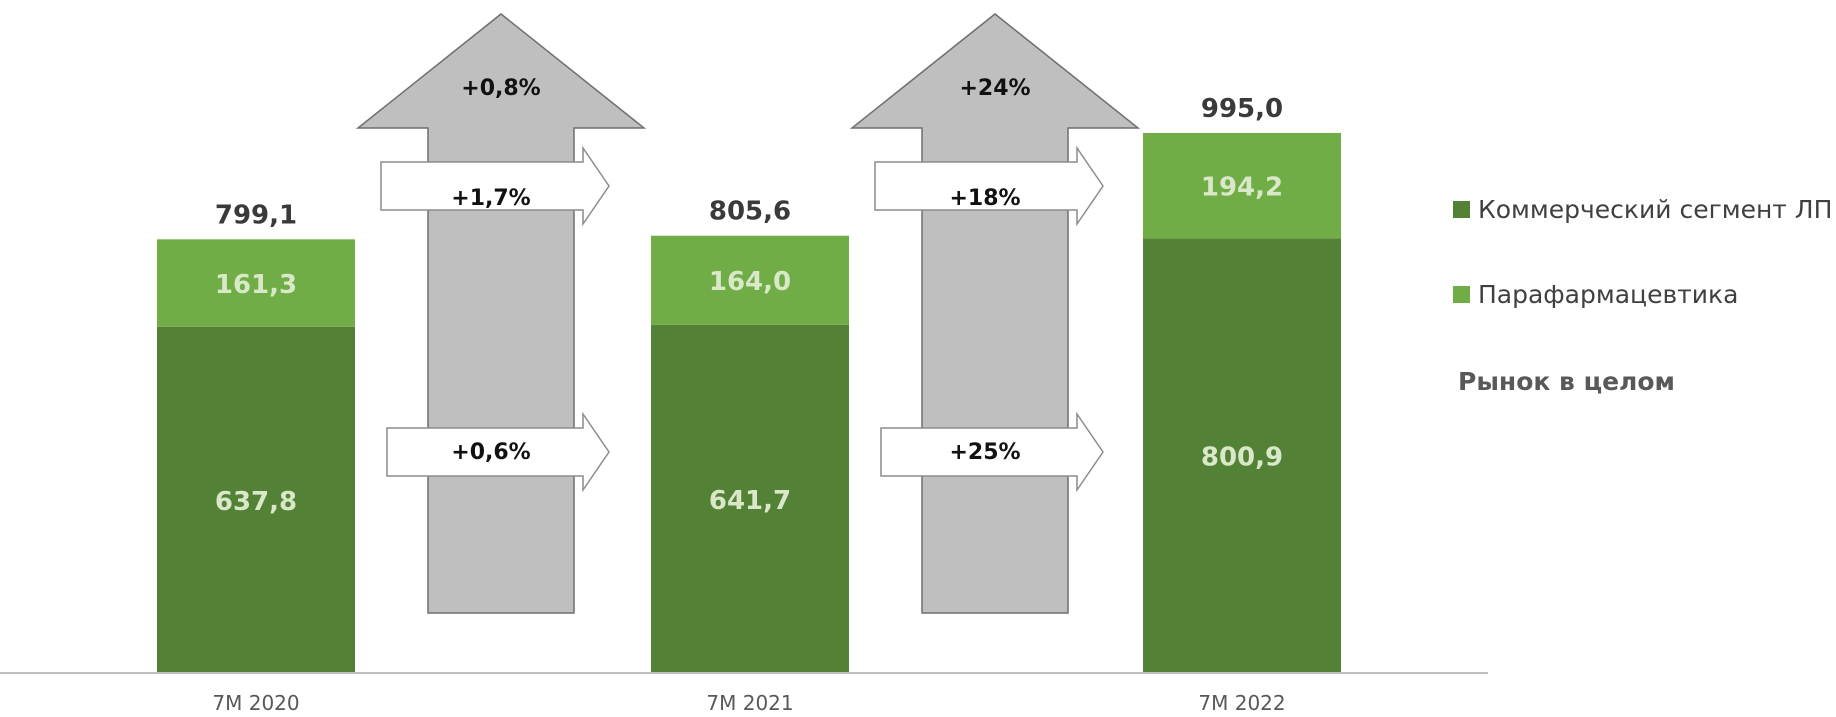  I want to click on value-label-parapharma: 194,2, so click(1242, 188).